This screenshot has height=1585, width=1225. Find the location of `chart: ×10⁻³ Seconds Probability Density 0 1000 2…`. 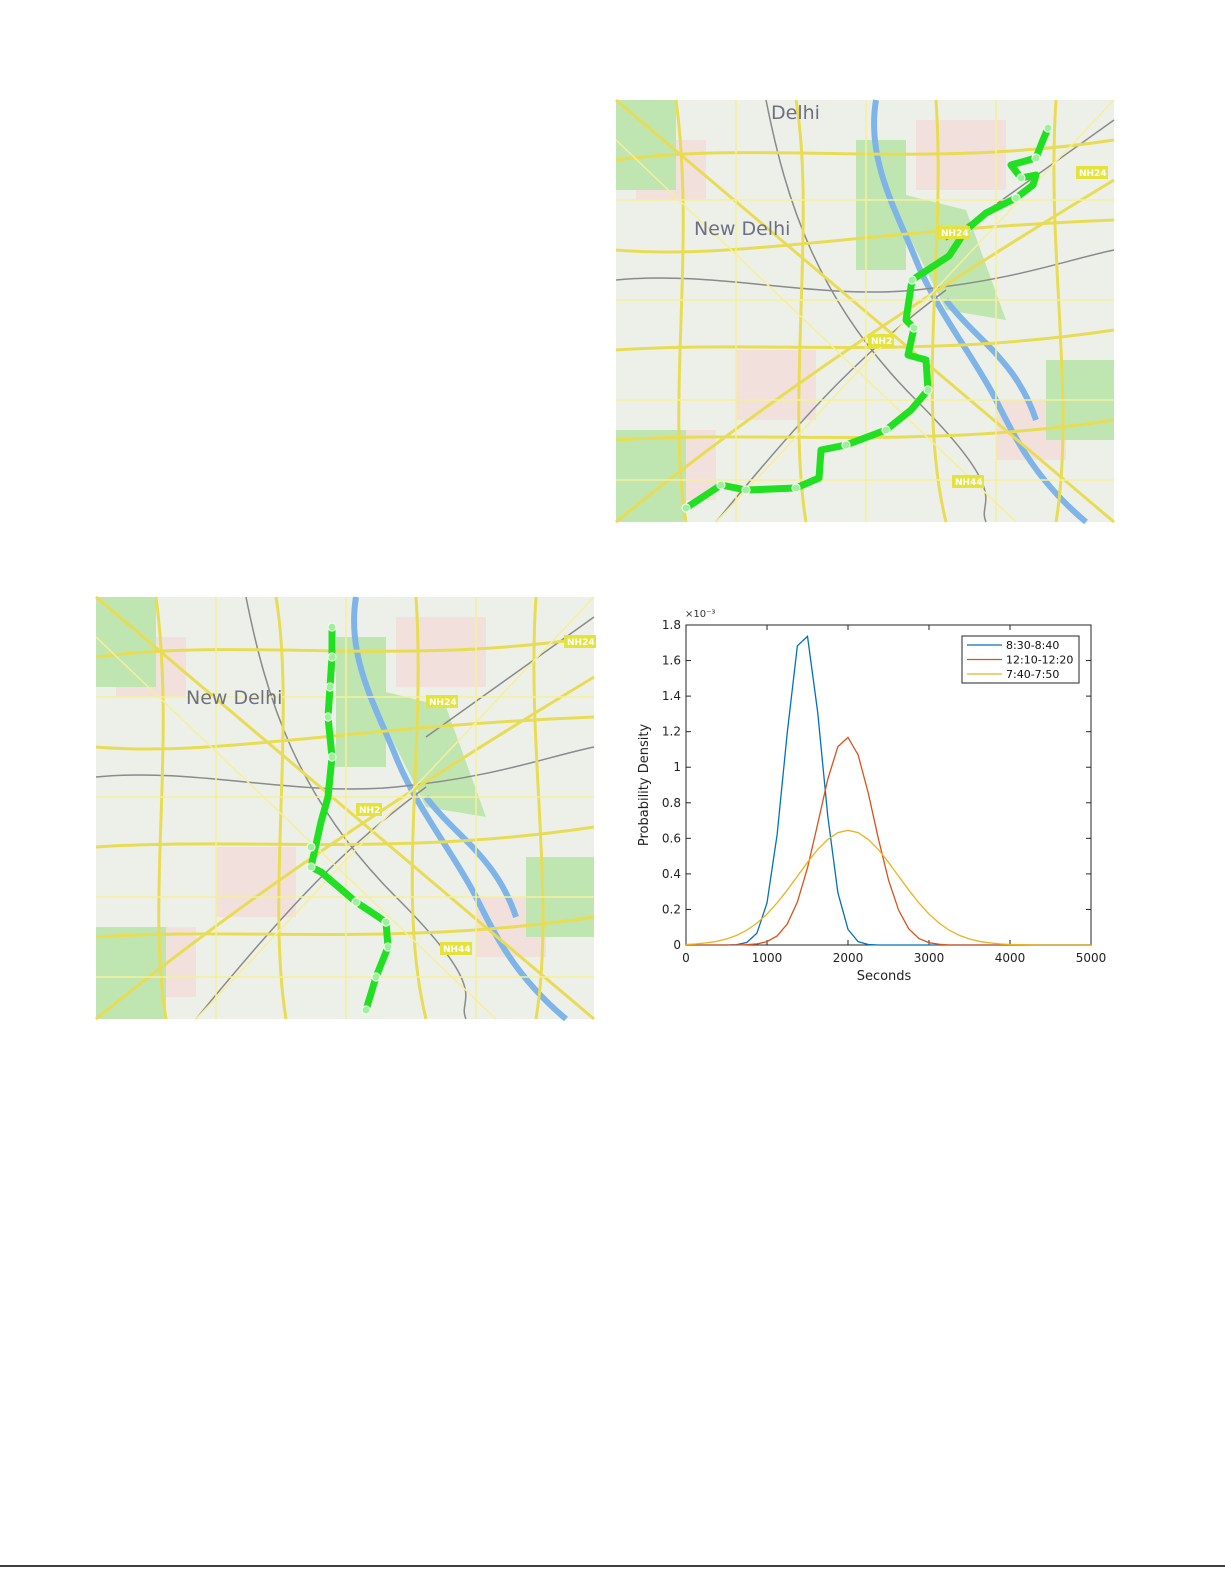

chart: ×10⁻³ Seconds Probability Density 0 1000 2… is located at coordinates (871, 796).